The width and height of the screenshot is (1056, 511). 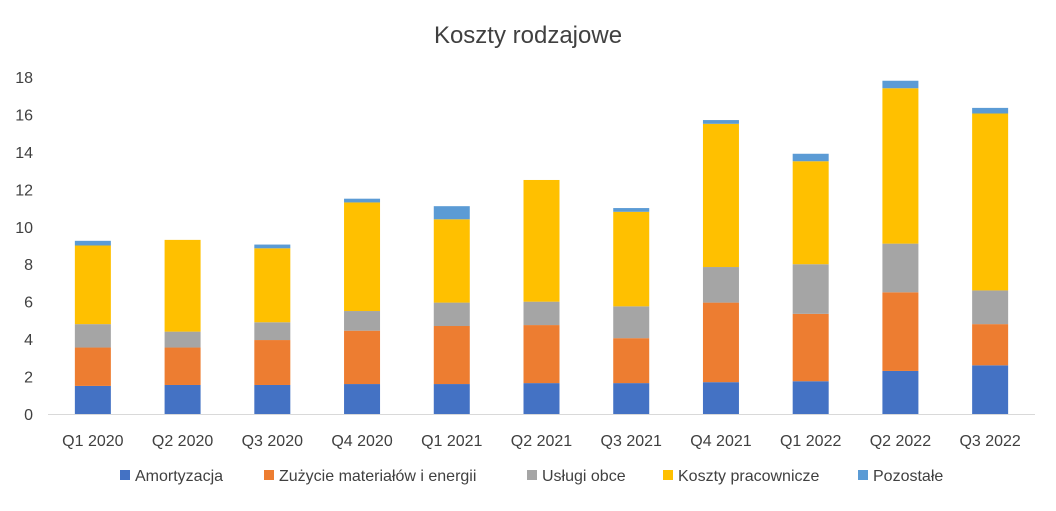 I want to click on x-tick-label: Q1 2020, so click(x=92, y=441).